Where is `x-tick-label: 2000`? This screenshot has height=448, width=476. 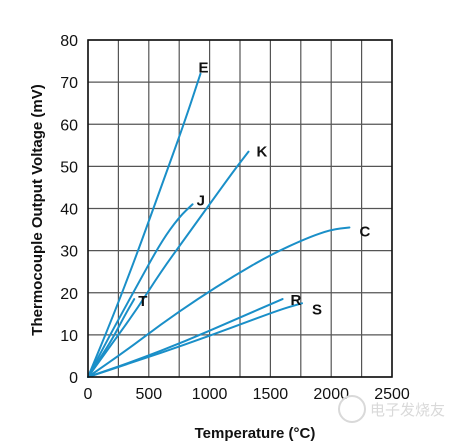
x-tick-label: 2000 is located at coordinates (331, 394).